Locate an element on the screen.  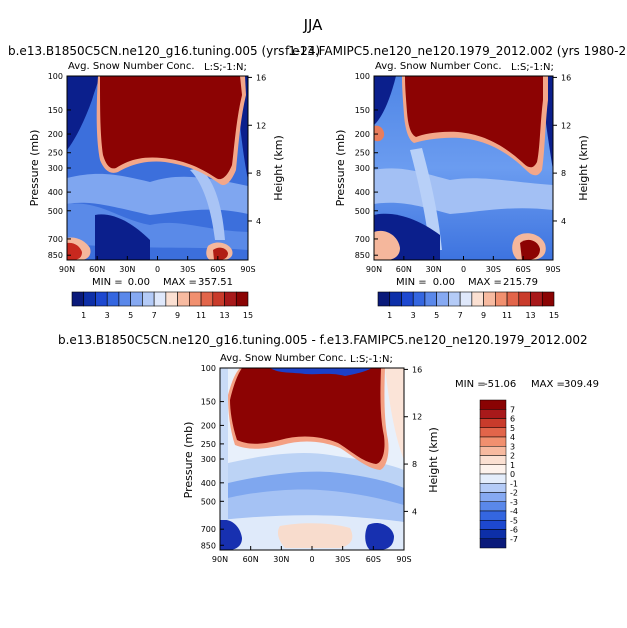
panel-1-ytick-label: 500 is located at coordinates (55, 211).